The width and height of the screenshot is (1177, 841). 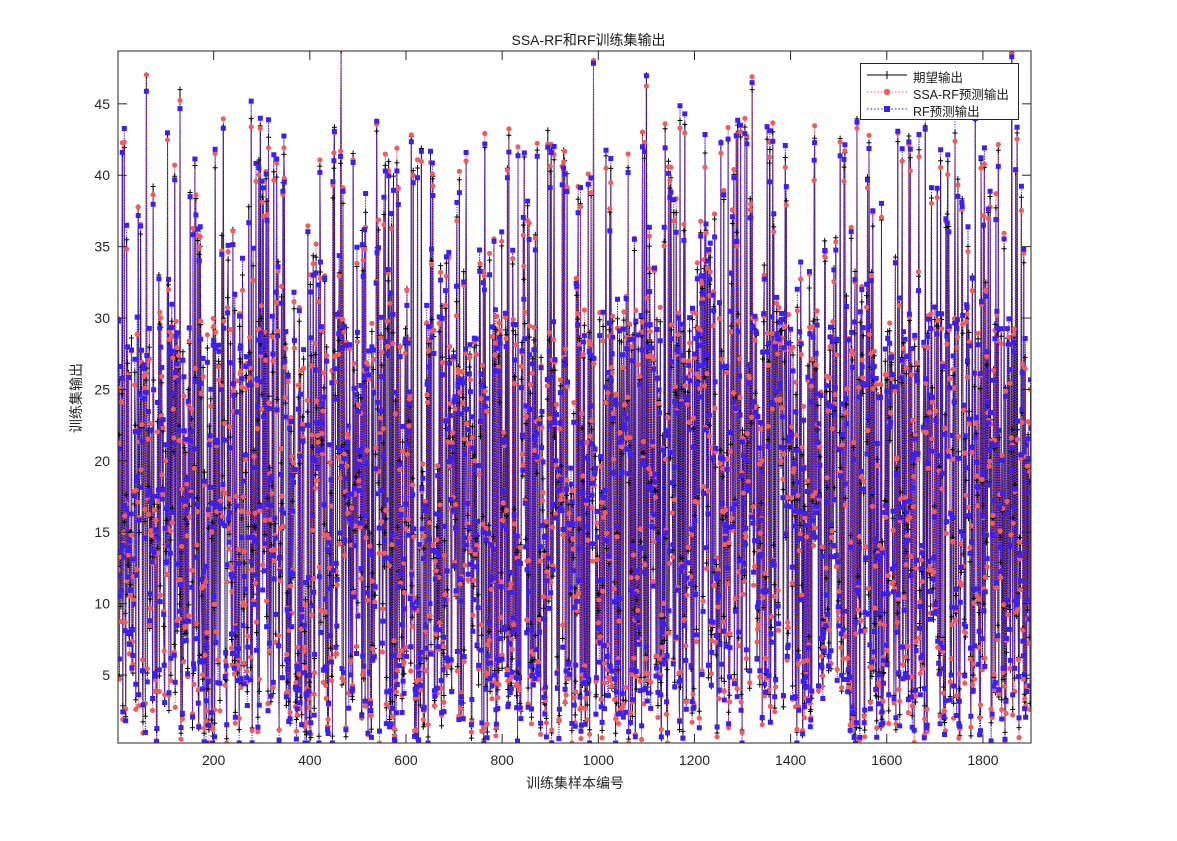 I want to click on chart-title: SSA-RF和RF训练集输出, so click(x=588, y=40).